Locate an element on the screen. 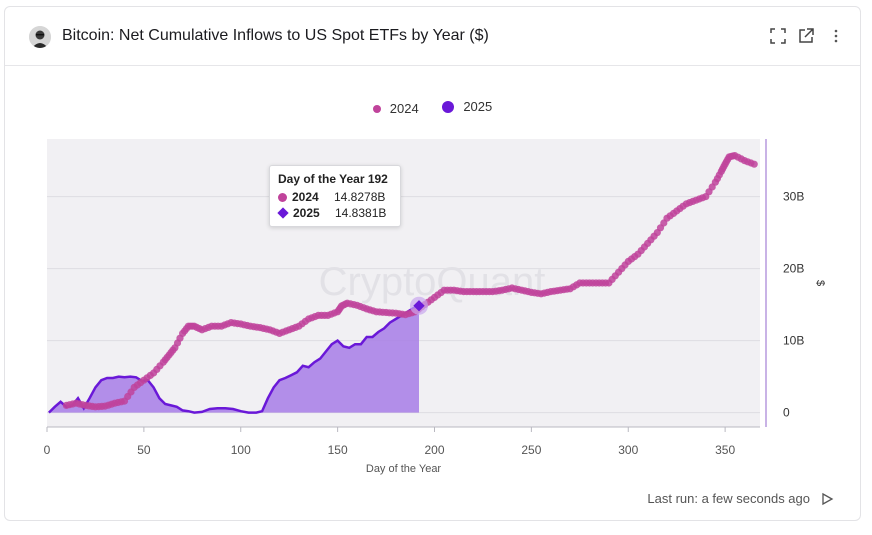 The width and height of the screenshot is (872, 535). tooltip-value: 14.8381B is located at coordinates (361, 213).